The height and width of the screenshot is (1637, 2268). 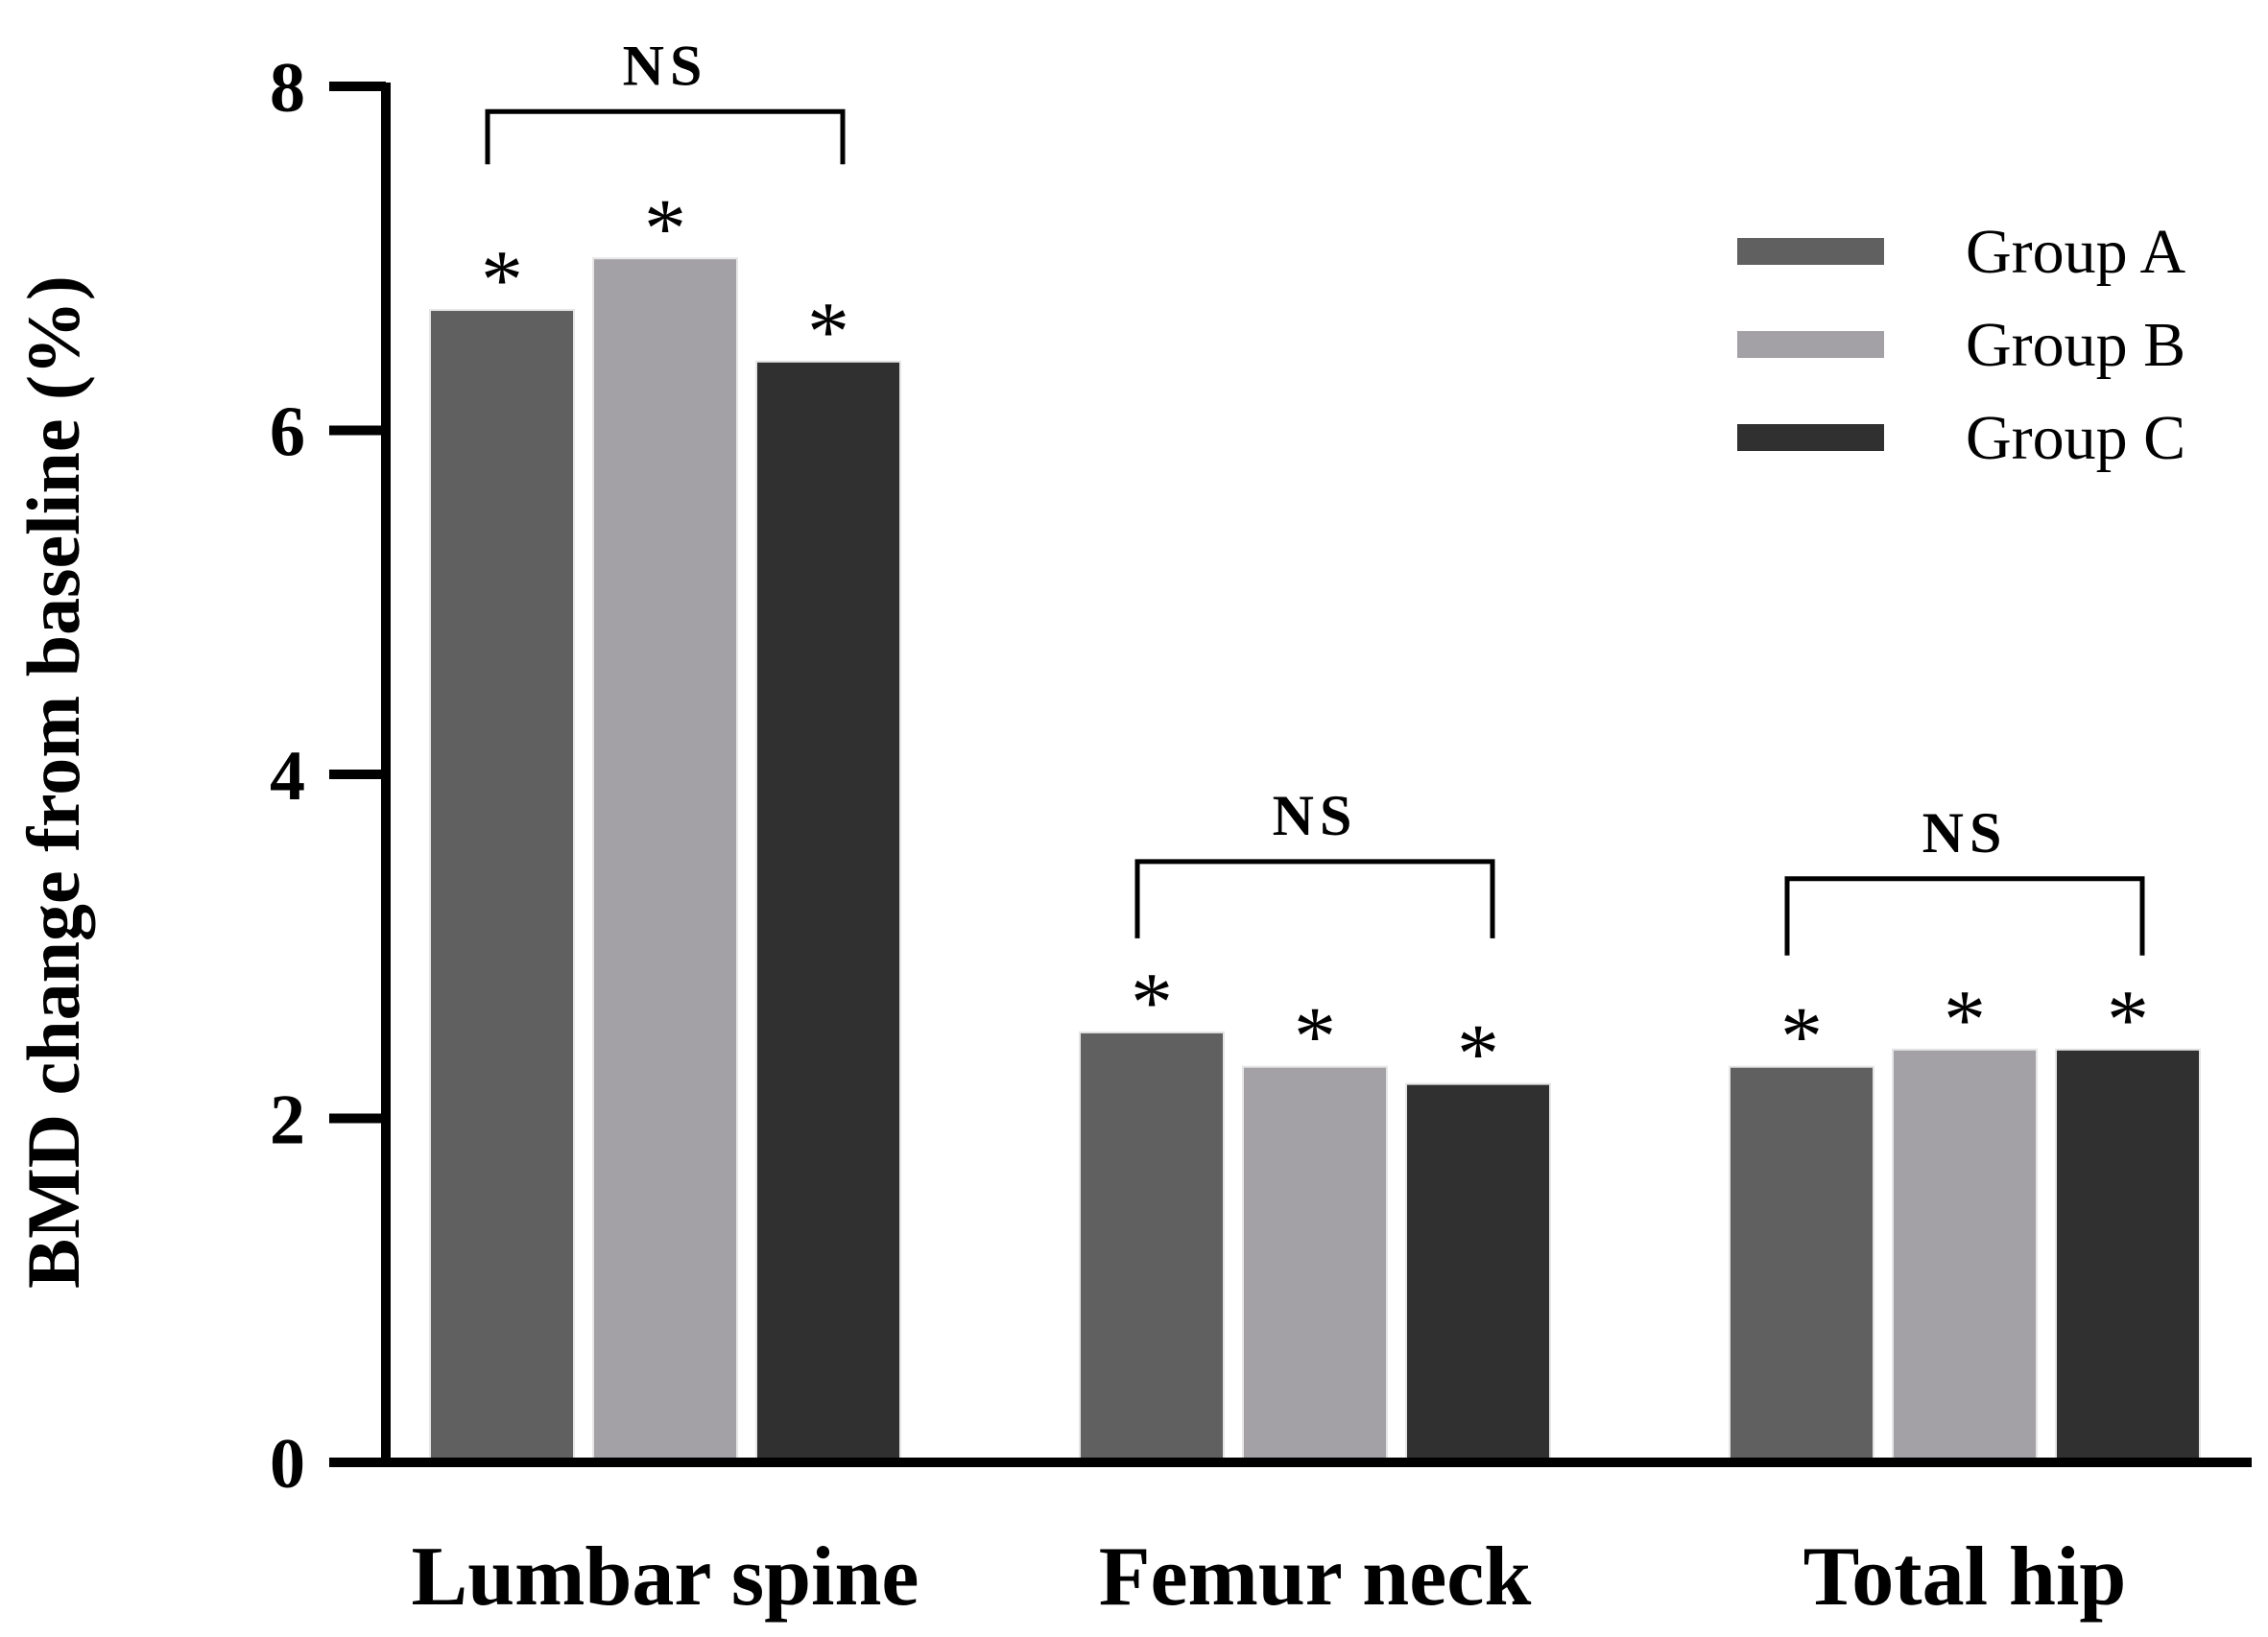 What do you see at coordinates (53, 782) in the screenshot?
I see `y-axis-title: BMD change from baseline (%)` at bounding box center [53, 782].